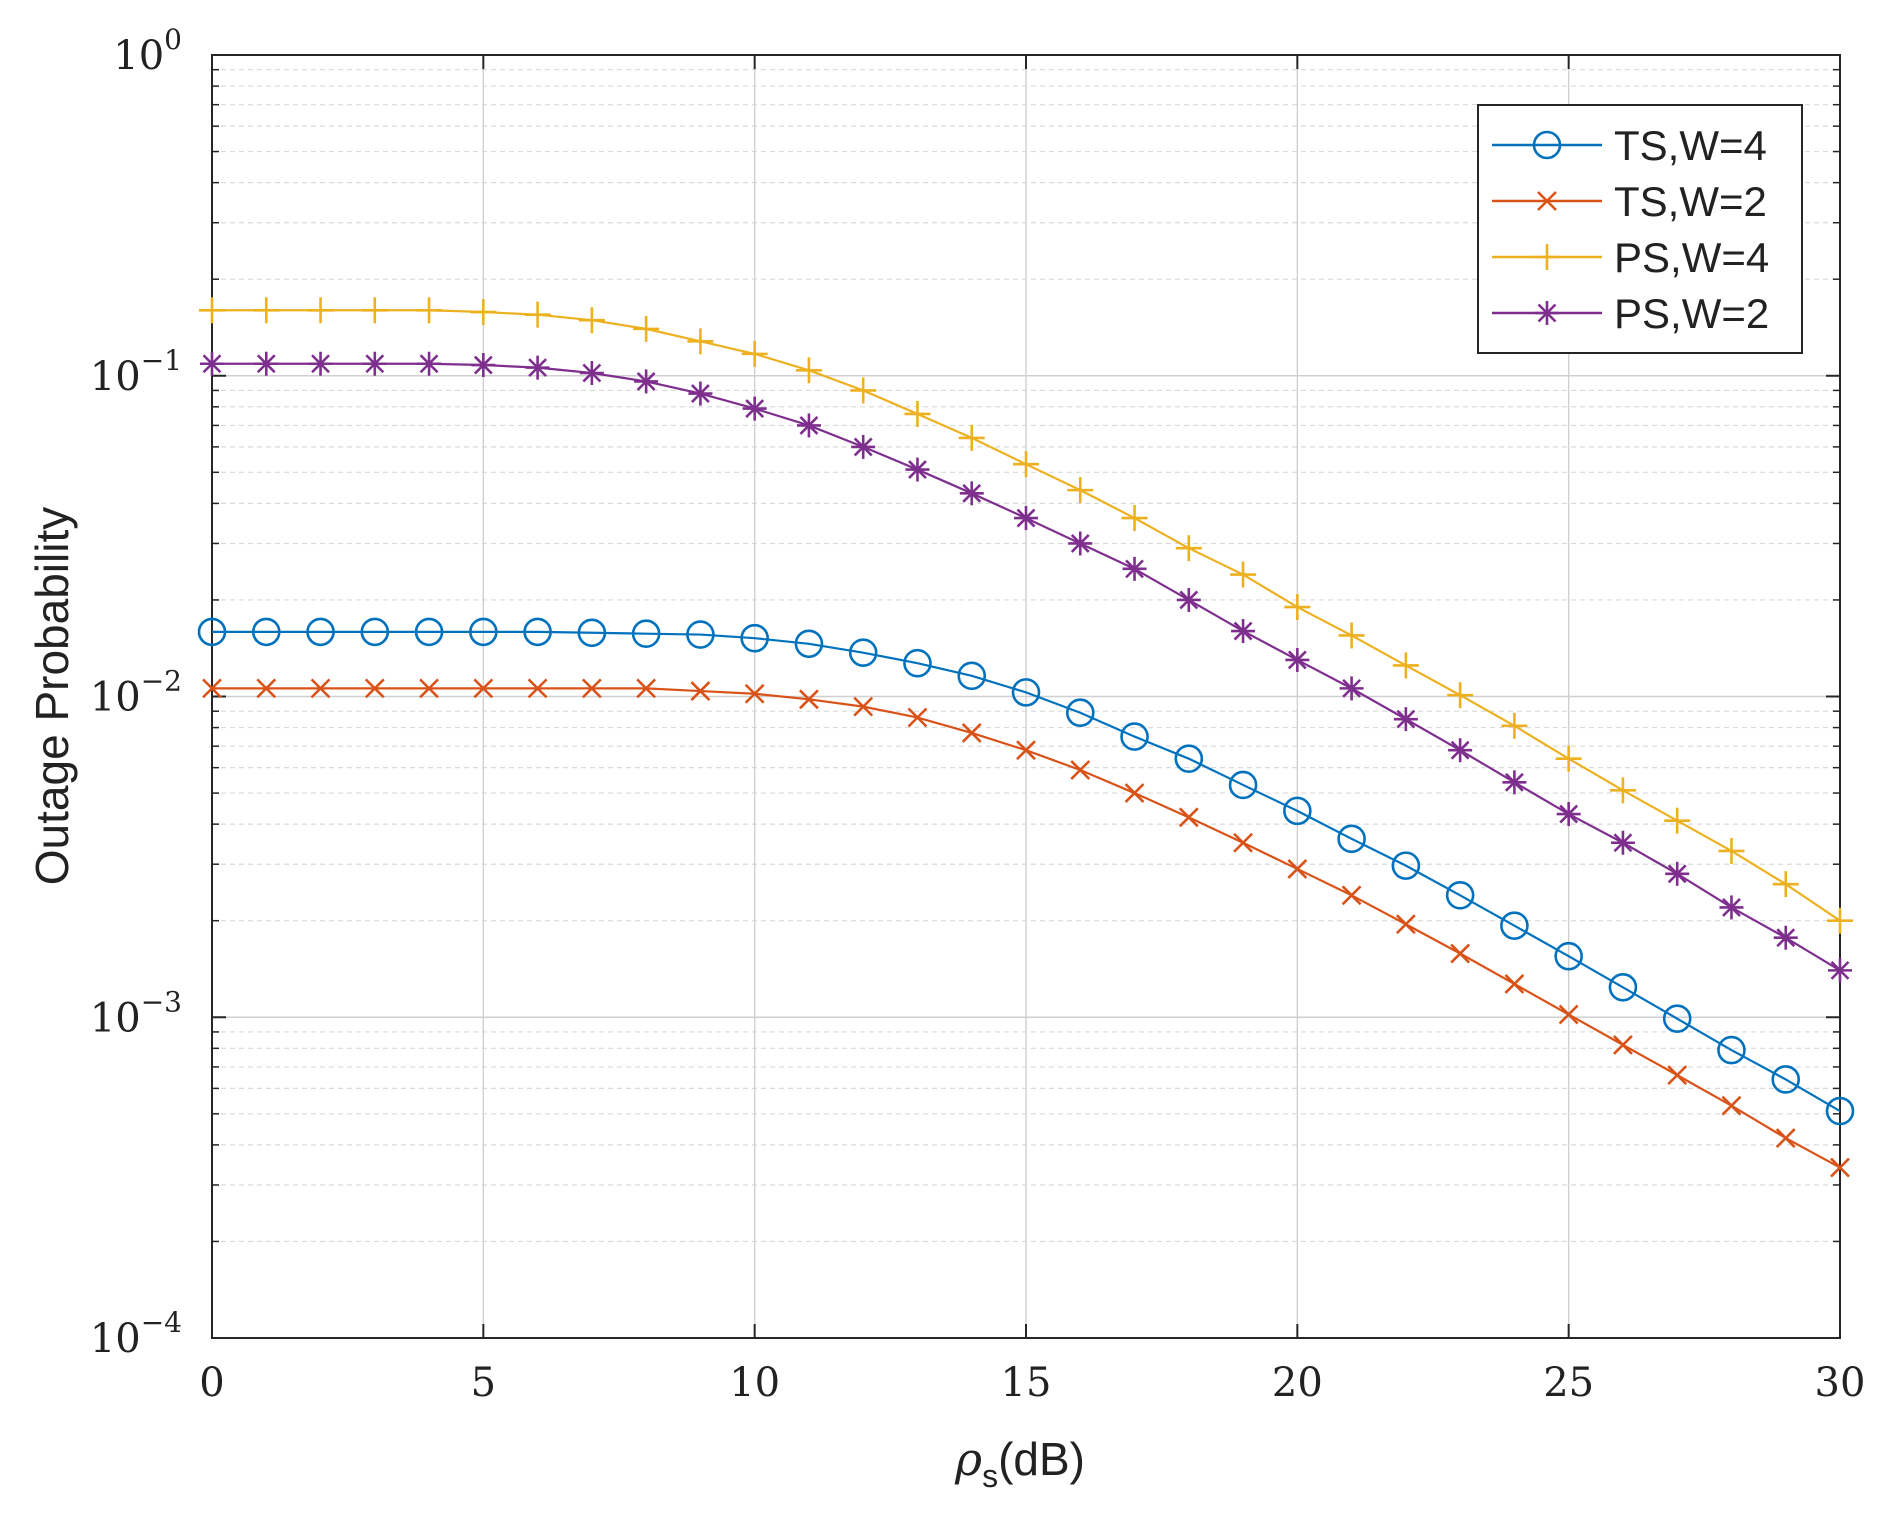 The width and height of the screenshot is (1880, 1520). Describe the element at coordinates (1690, 201) in the screenshot. I see `legend-label: TS,W=2` at that location.